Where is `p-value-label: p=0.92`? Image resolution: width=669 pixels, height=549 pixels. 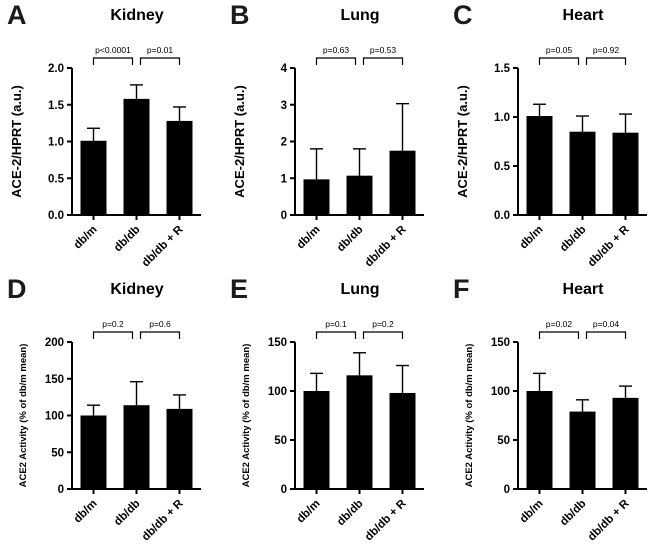 p-value-label: p=0.92 is located at coordinates (606, 50).